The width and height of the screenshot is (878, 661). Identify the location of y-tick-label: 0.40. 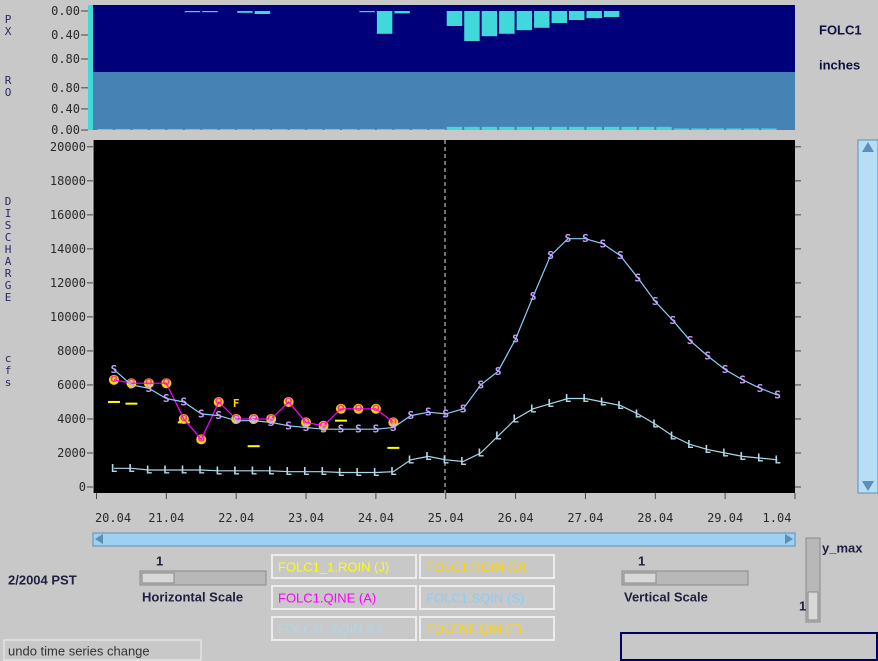
(65, 109).